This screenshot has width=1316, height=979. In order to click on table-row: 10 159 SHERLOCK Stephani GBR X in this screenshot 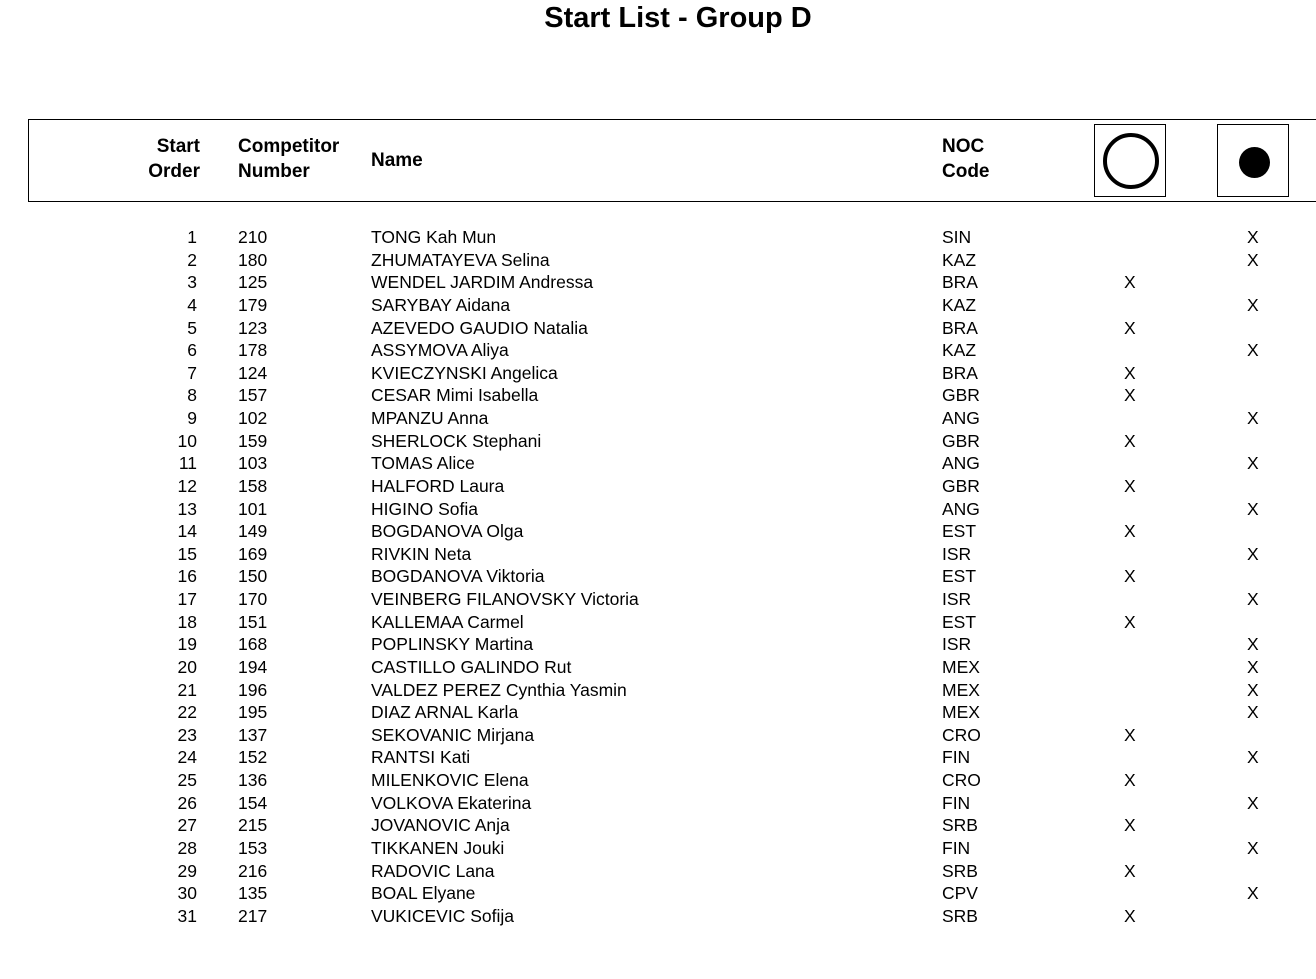, I will do `click(658, 441)`.